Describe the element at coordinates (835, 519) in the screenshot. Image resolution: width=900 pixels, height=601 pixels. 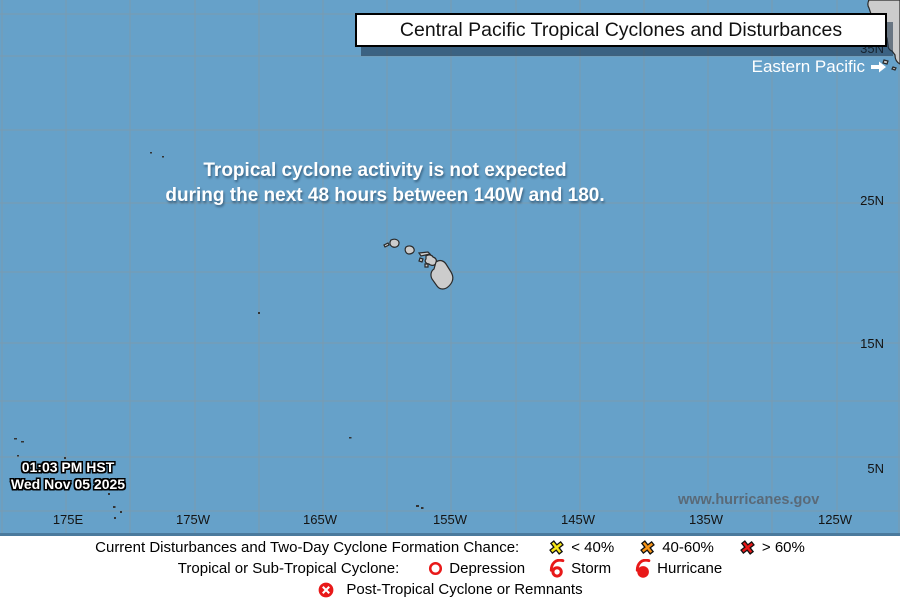
I see `lon-label-125w: 125W` at that location.